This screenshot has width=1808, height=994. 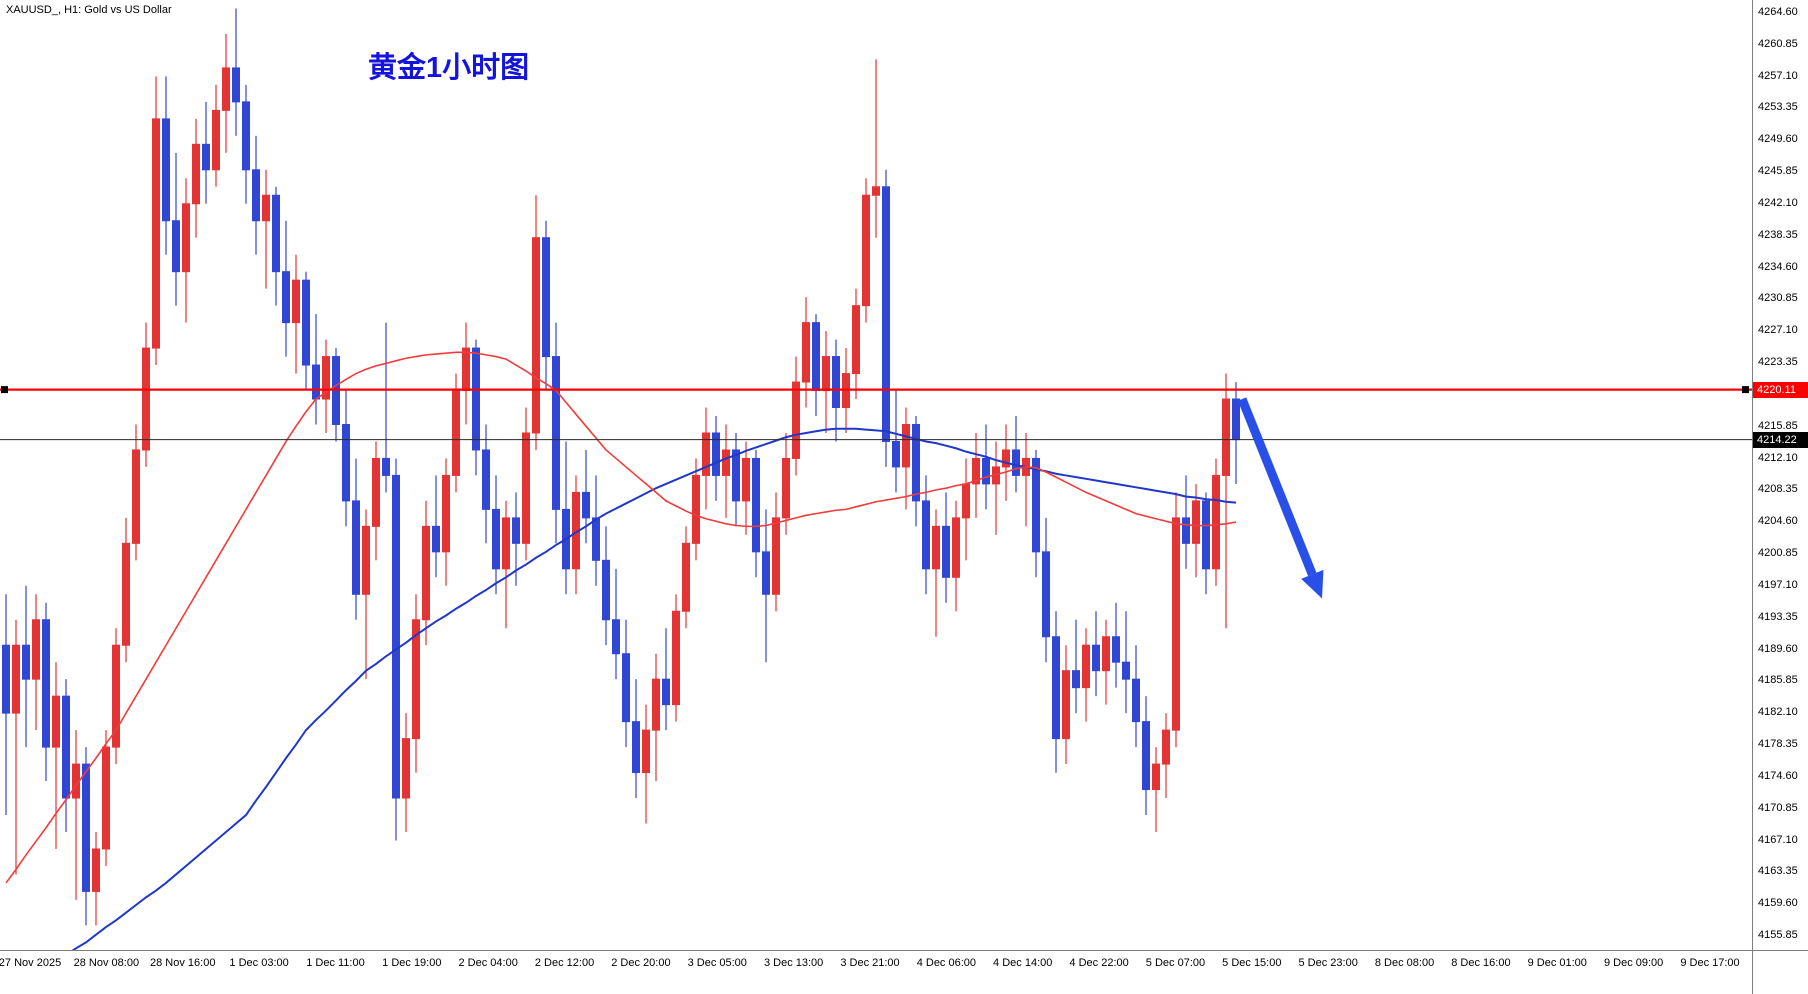 What do you see at coordinates (1778, 11) in the screenshot?
I see `price-axis-label: 4264.60` at bounding box center [1778, 11].